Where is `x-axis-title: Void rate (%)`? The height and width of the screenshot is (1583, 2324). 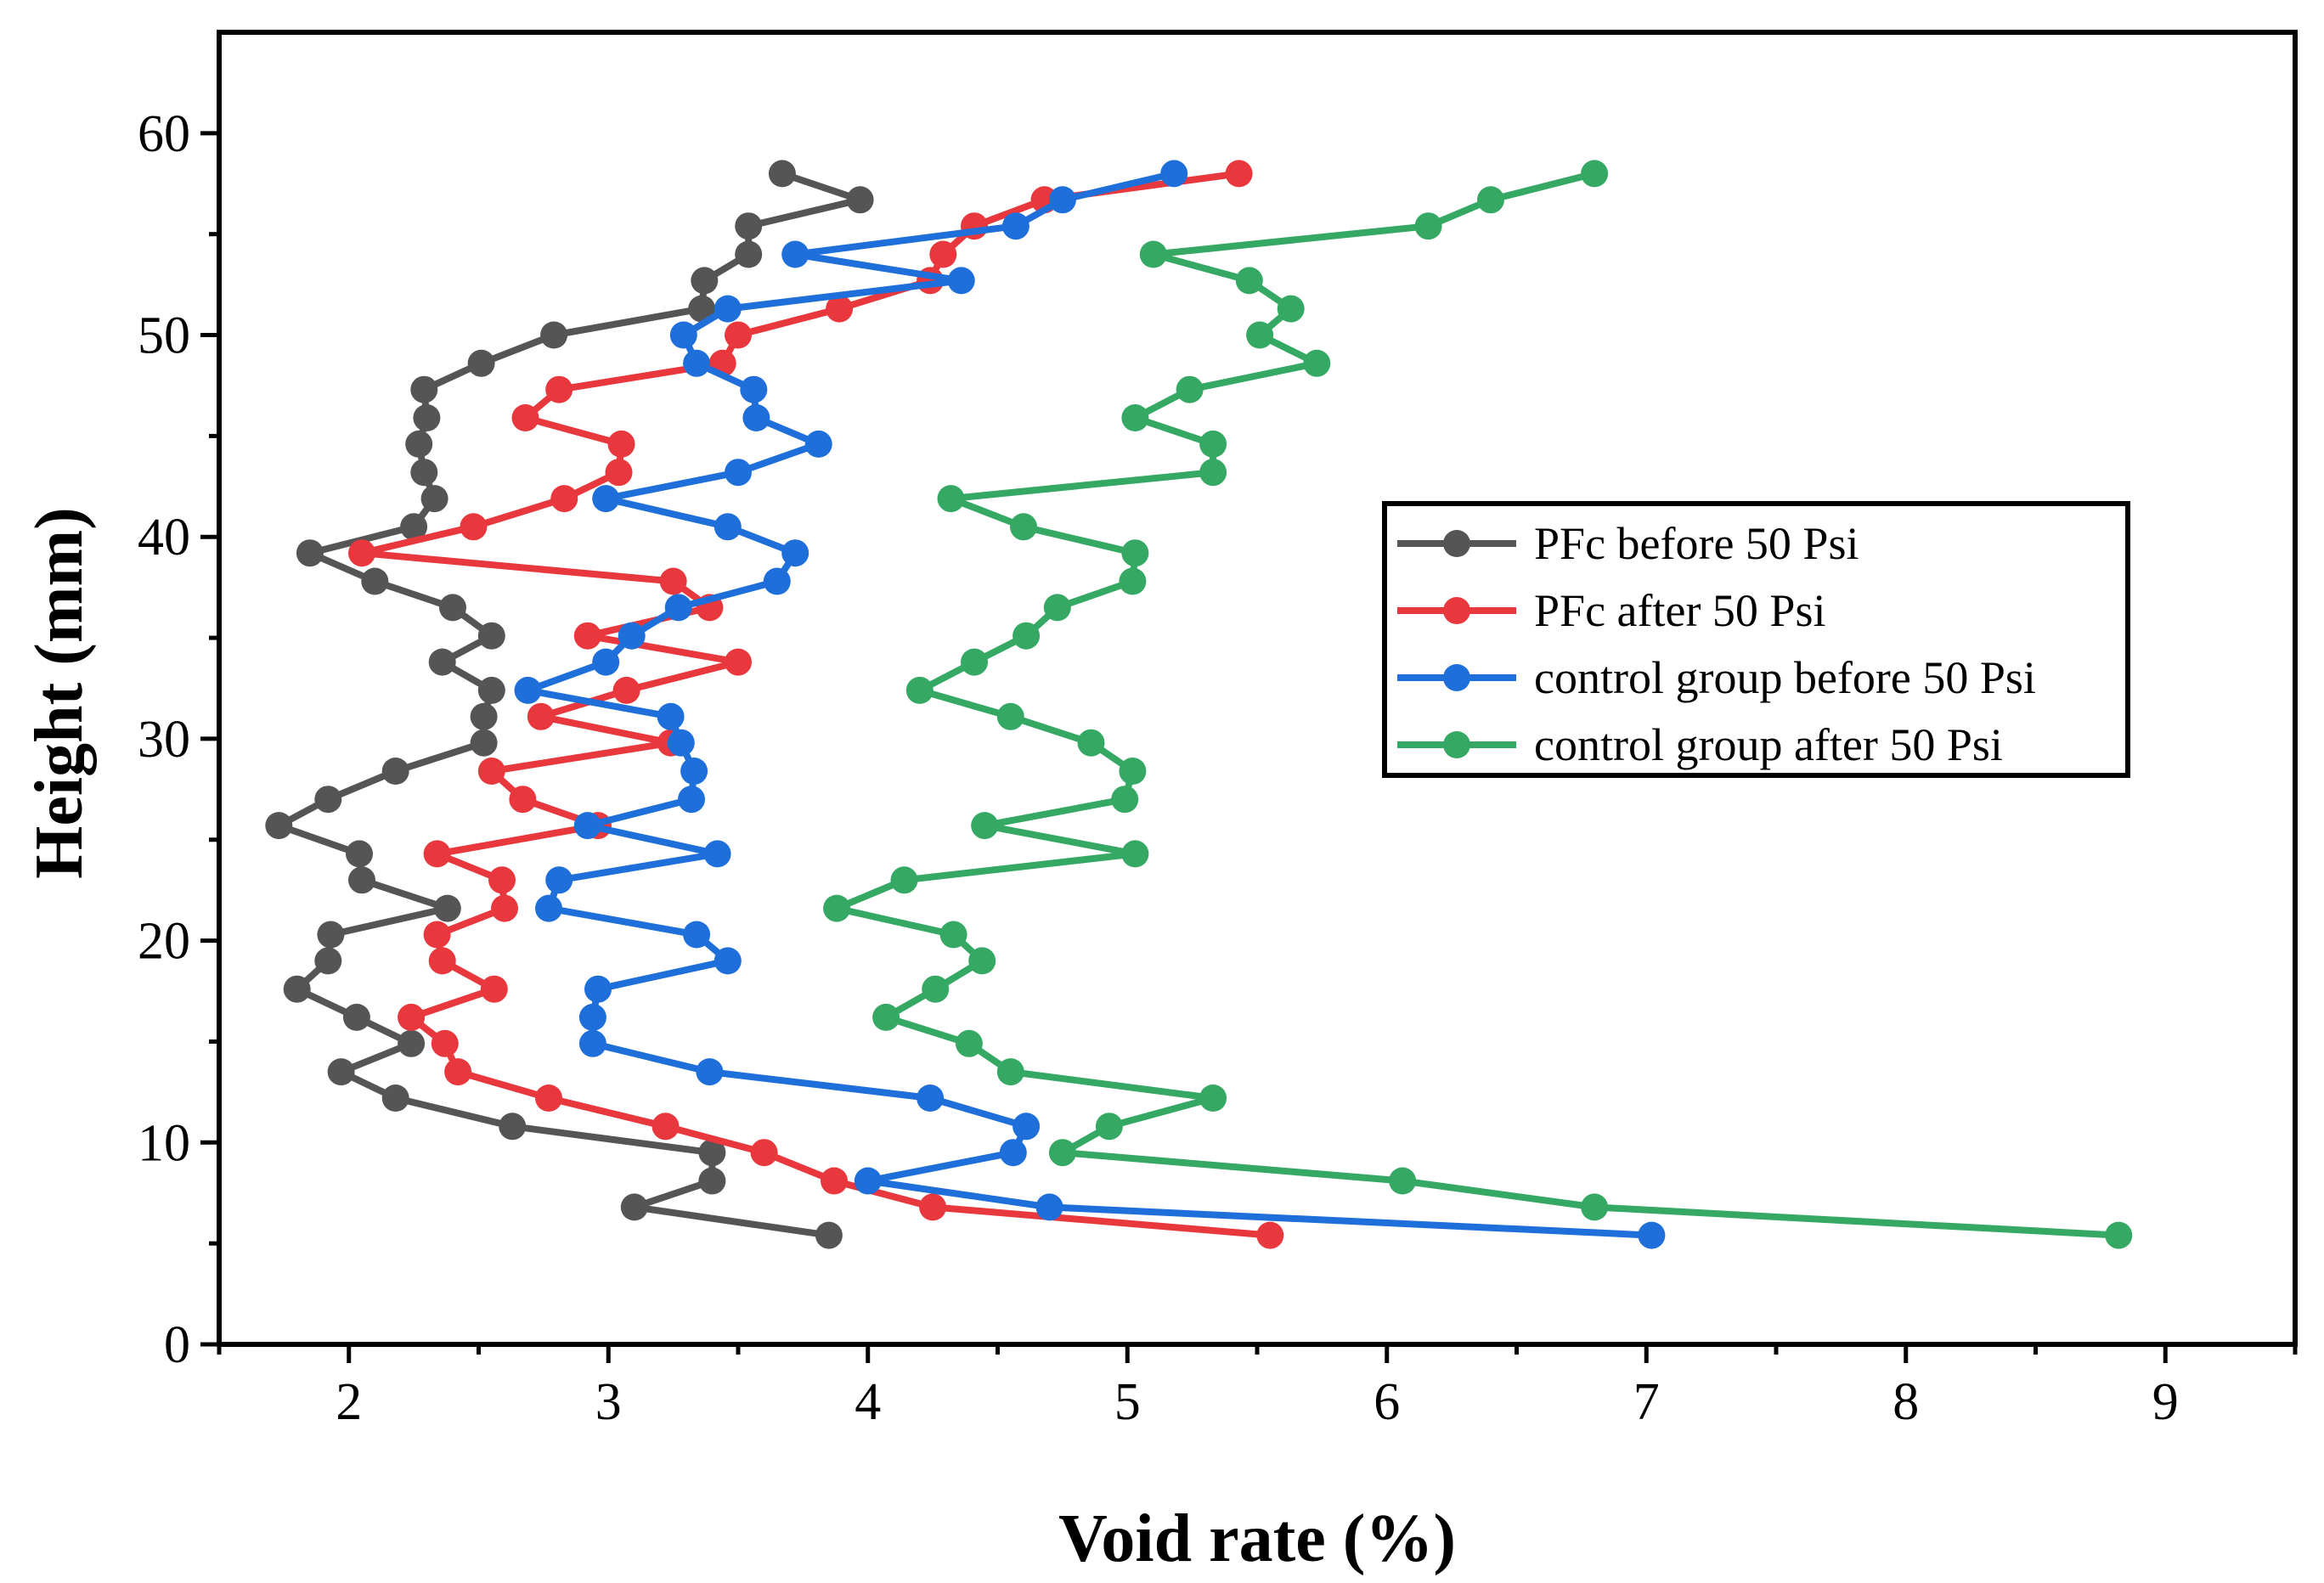
x-axis-title: Void rate (%) is located at coordinates (1257, 1538).